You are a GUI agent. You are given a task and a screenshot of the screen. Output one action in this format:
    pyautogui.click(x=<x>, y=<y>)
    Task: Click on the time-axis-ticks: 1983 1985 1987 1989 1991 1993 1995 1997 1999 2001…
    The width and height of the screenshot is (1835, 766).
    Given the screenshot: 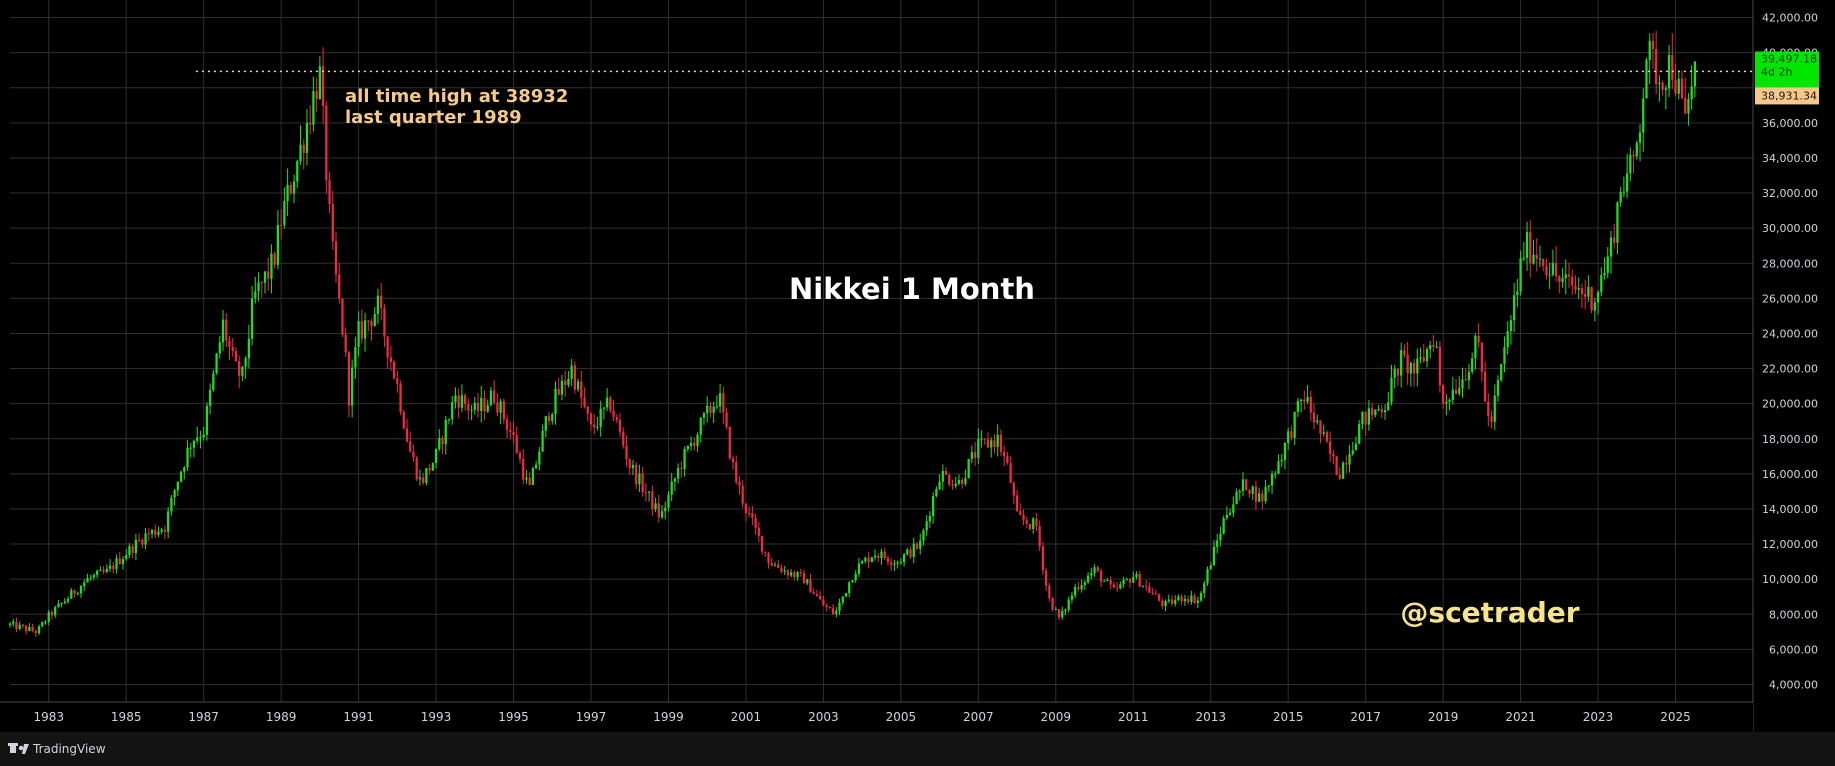 What is the action you would take?
    pyautogui.click(x=861, y=717)
    